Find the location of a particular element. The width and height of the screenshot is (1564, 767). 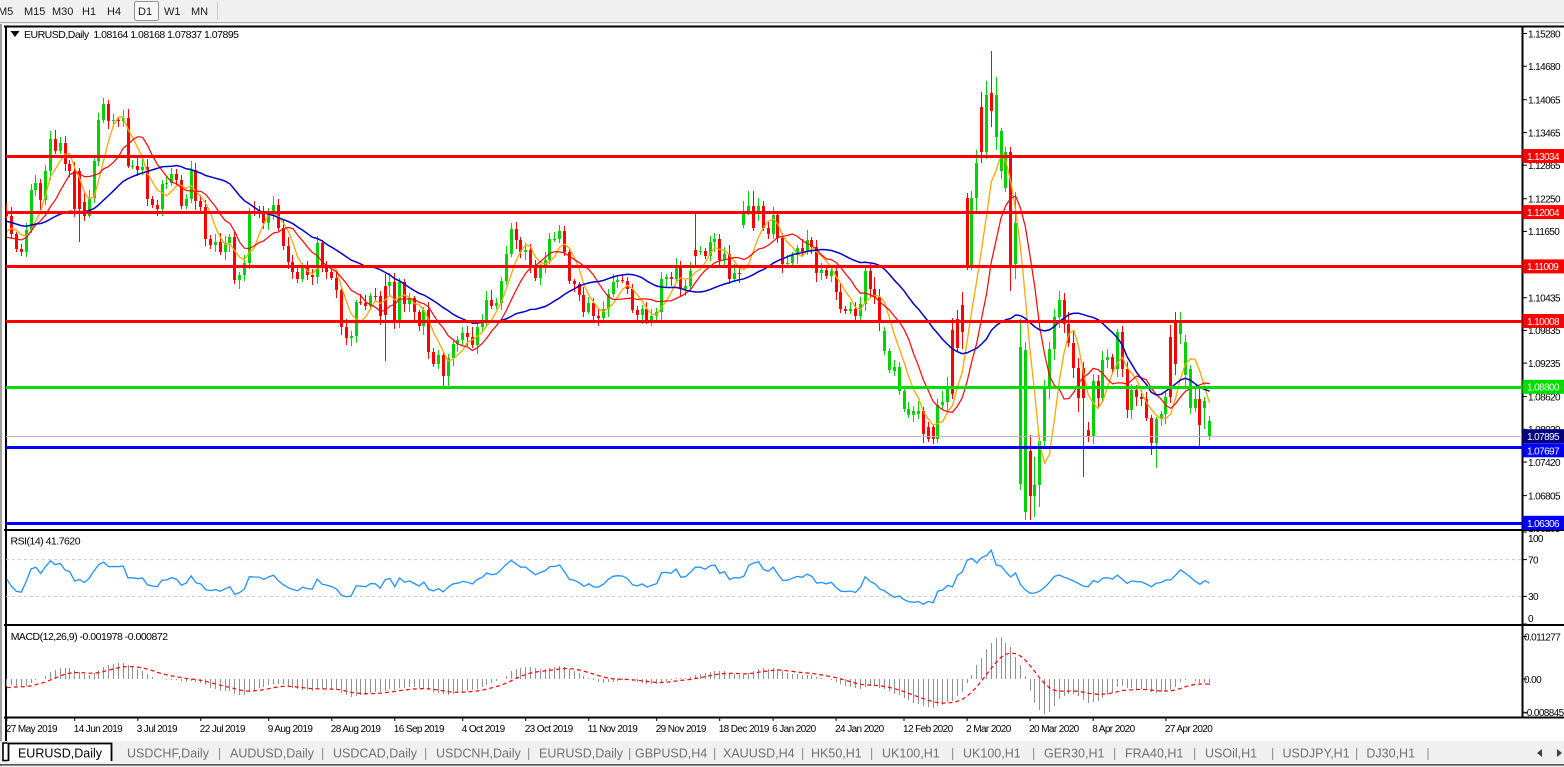

svg-text: 29 Nov 2019 is located at coordinates (681, 729).